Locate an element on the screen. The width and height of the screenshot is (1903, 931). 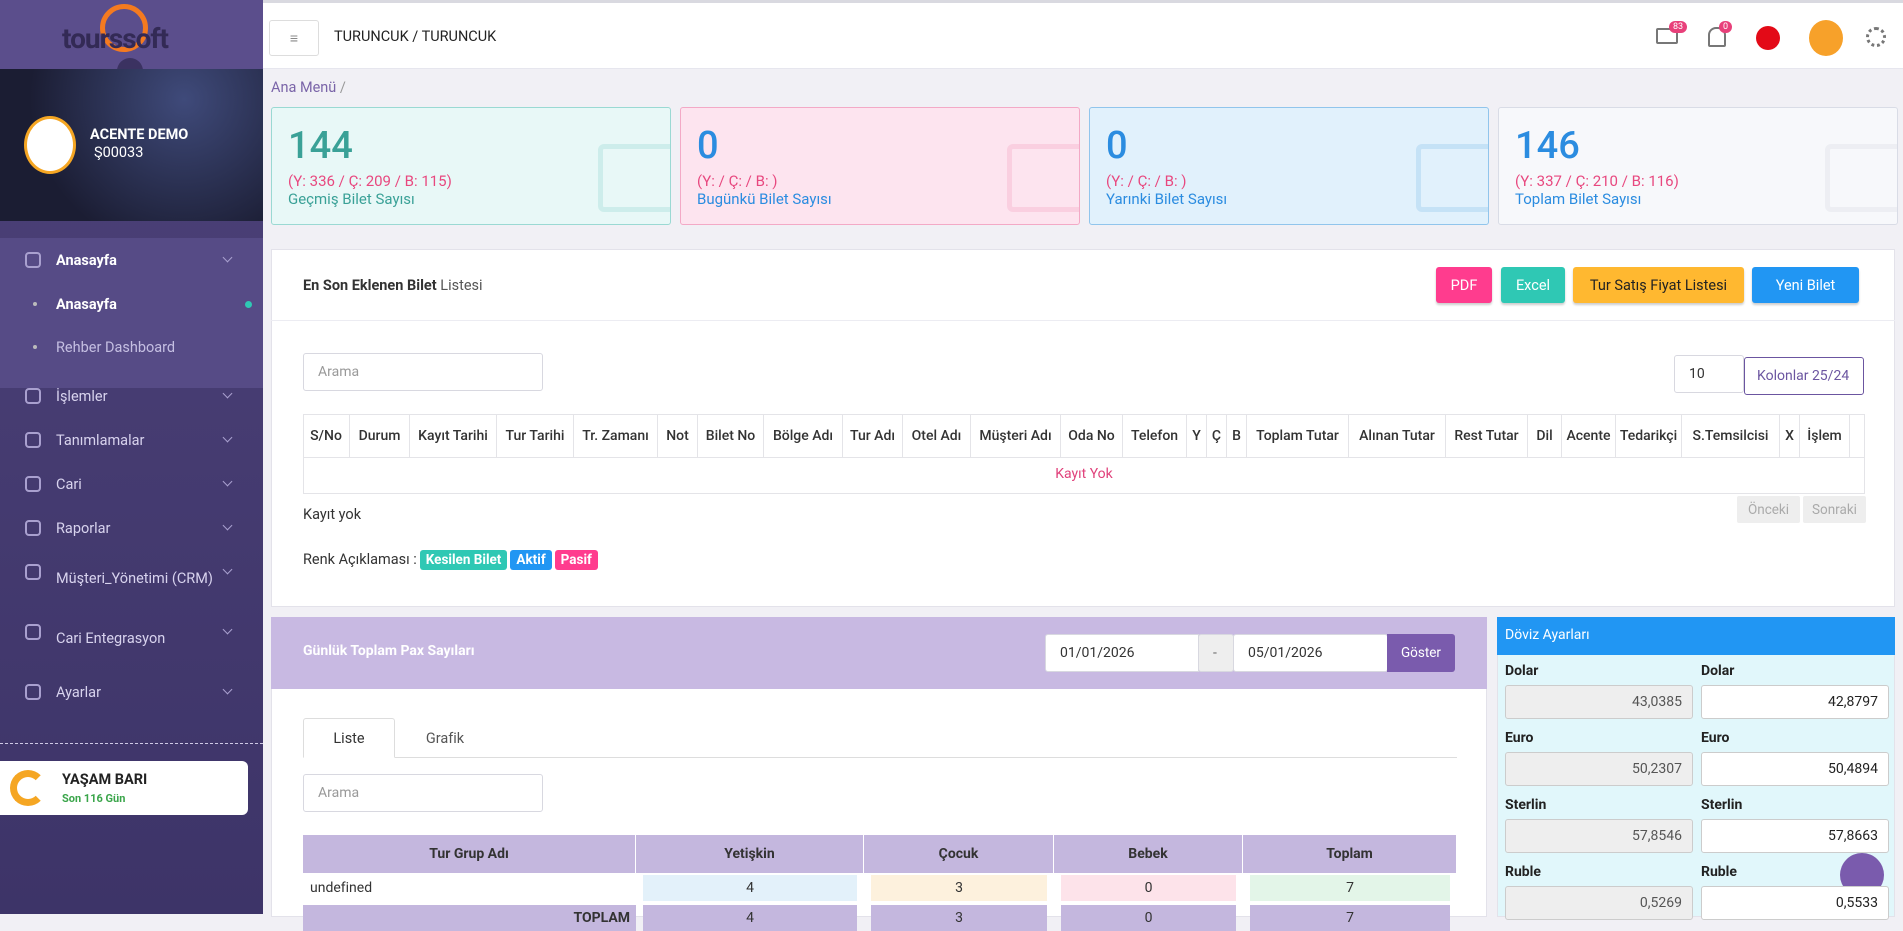
currency-label: Ruble is located at coordinates (1523, 872).